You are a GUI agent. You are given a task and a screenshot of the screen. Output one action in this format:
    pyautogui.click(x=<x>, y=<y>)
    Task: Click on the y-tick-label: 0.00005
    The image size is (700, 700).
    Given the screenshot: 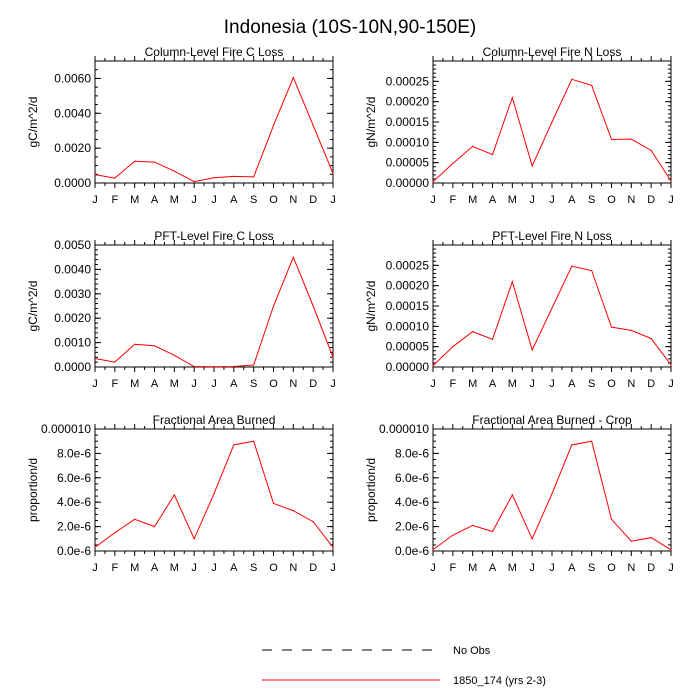 What is the action you would take?
    pyautogui.click(x=408, y=163)
    